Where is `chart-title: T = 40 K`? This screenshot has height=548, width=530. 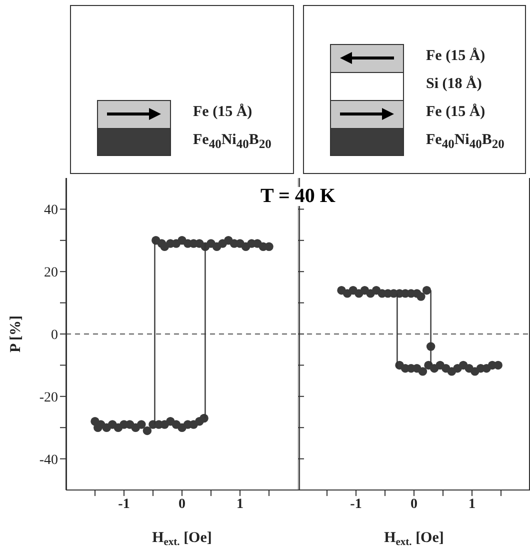 chart-title: T = 40 K is located at coordinates (298, 196).